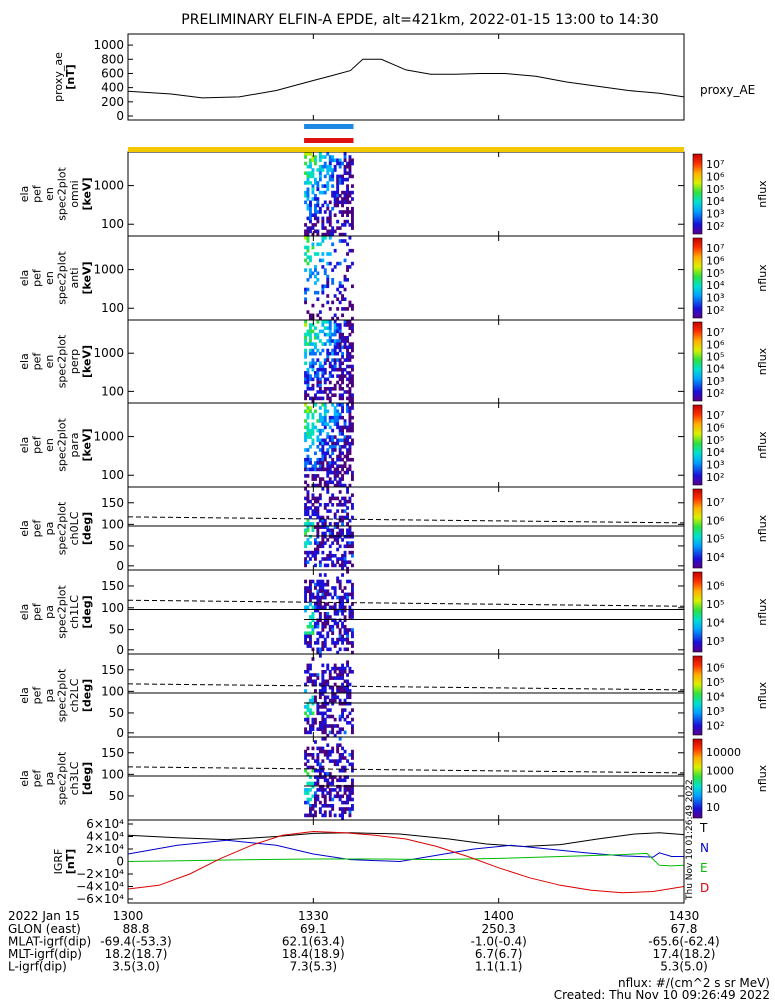 The height and width of the screenshot is (1000, 775). I want to click on y-axis-label: pef, so click(37, 361).